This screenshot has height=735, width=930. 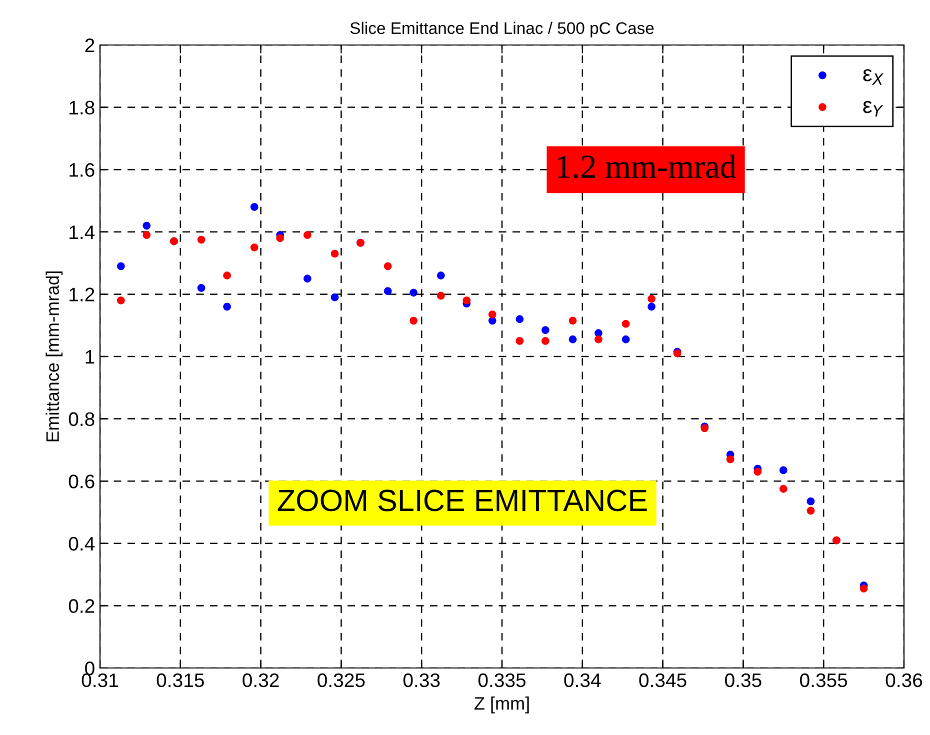 What do you see at coordinates (743, 680) in the screenshot?
I see `x-tick-label: 0.35` at bounding box center [743, 680].